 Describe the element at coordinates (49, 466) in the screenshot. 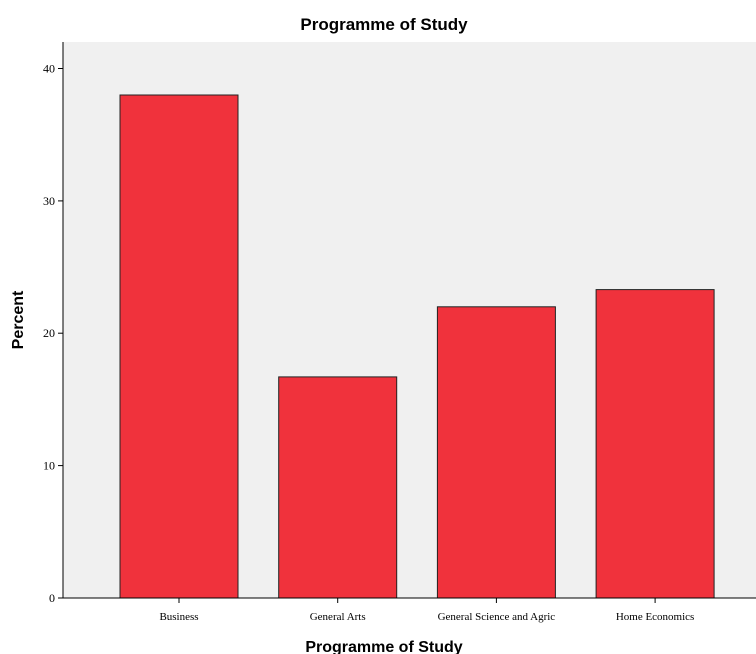

I see `y-tick-label: 10` at that location.